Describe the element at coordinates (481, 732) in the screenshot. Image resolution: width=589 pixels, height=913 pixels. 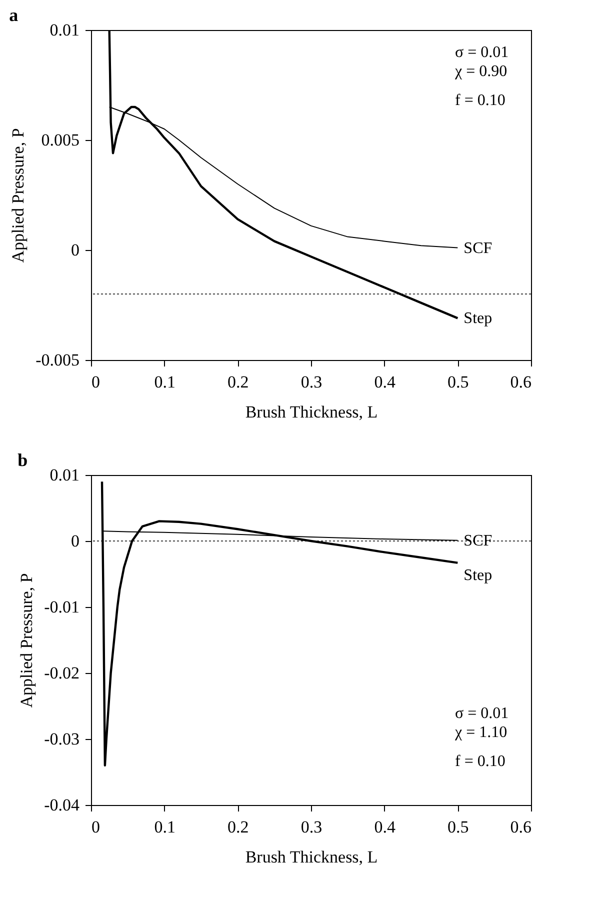
I see `annotation: χ = 1.10` at that location.